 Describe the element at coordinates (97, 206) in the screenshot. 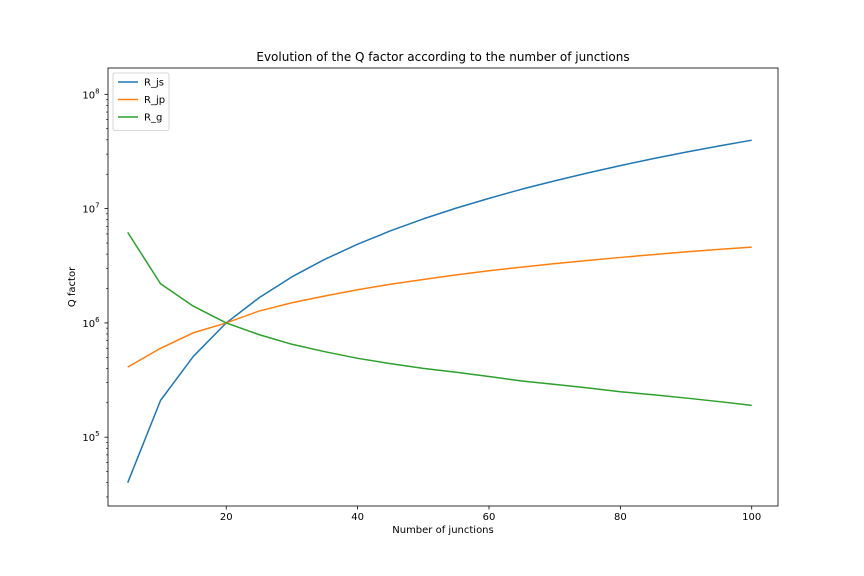

I see `y-tick-label-exponent: 7` at that location.